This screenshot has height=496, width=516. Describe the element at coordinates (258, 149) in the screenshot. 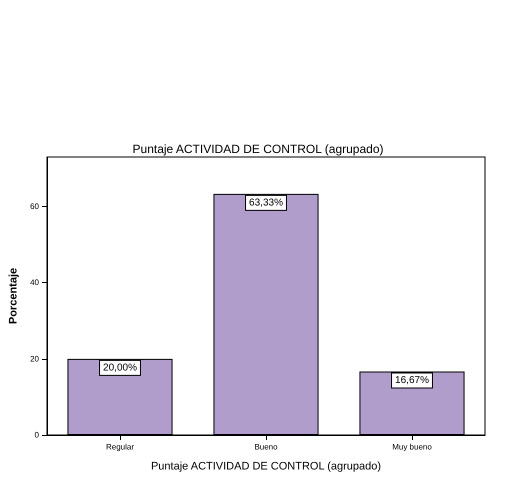

I see `chart-title: Puntaje ACTIVIDAD DE CONTROL (agrupado)` at that location.